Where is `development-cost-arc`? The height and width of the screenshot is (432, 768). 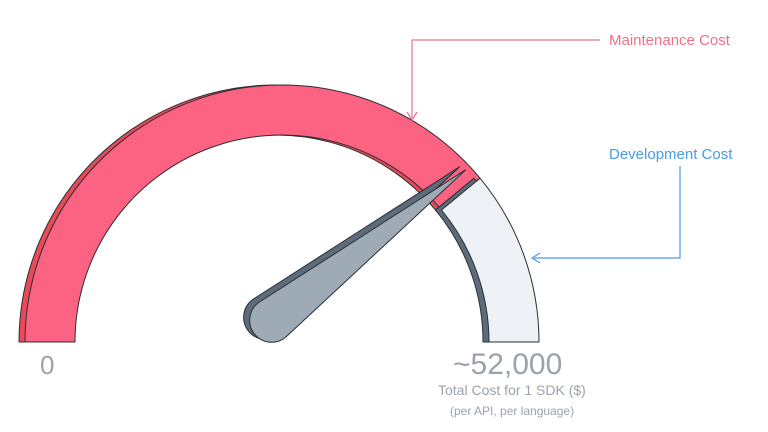 development-cost-arc is located at coordinates (490, 260).